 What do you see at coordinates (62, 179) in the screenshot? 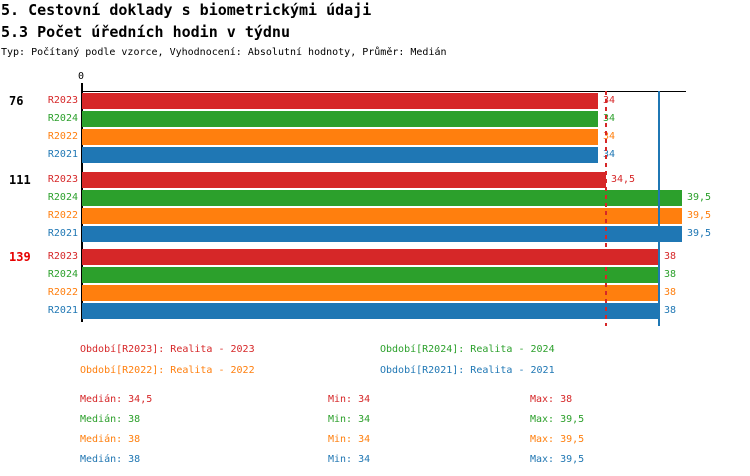
I see `bar-series-label-r2023-111: R2023` at bounding box center [62, 179].